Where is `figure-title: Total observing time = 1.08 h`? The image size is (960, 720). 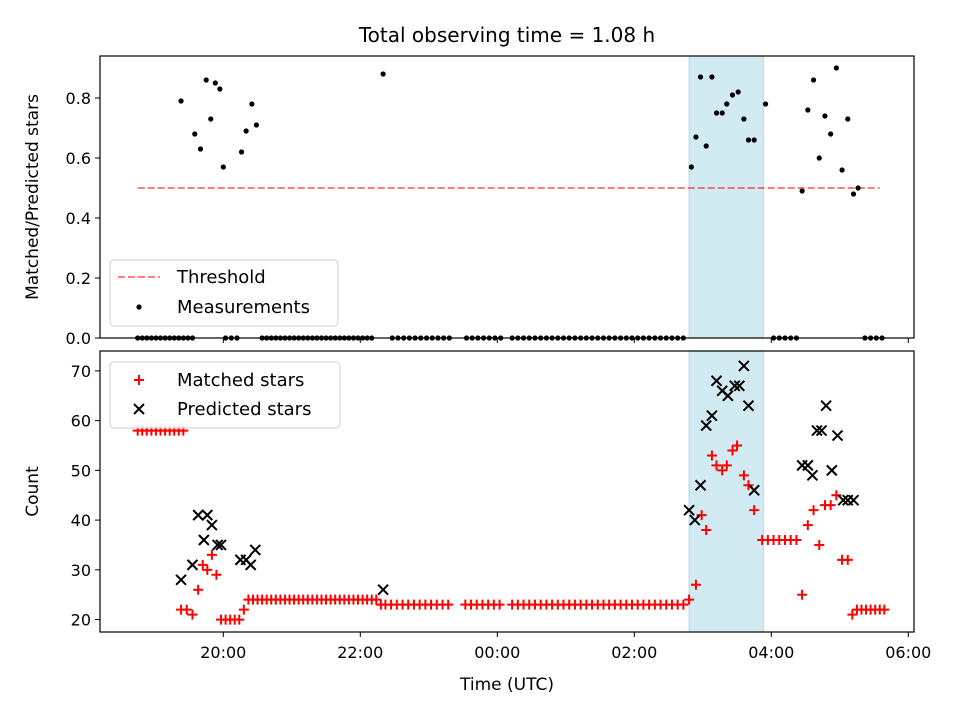
figure-title: Total observing time = 1.08 h is located at coordinates (506, 35).